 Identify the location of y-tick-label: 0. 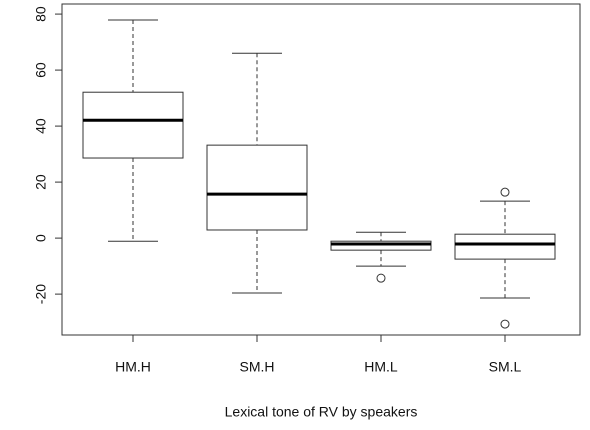
(41, 238).